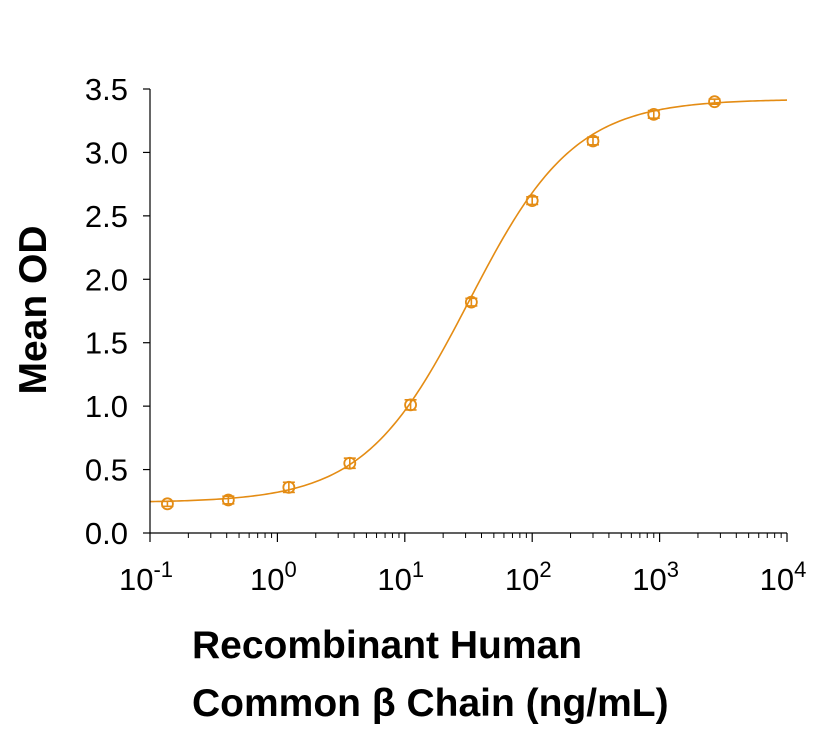  Describe the element at coordinates (387, 645) in the screenshot. I see `x-axis-title-line-1: Recombinant Human` at that location.